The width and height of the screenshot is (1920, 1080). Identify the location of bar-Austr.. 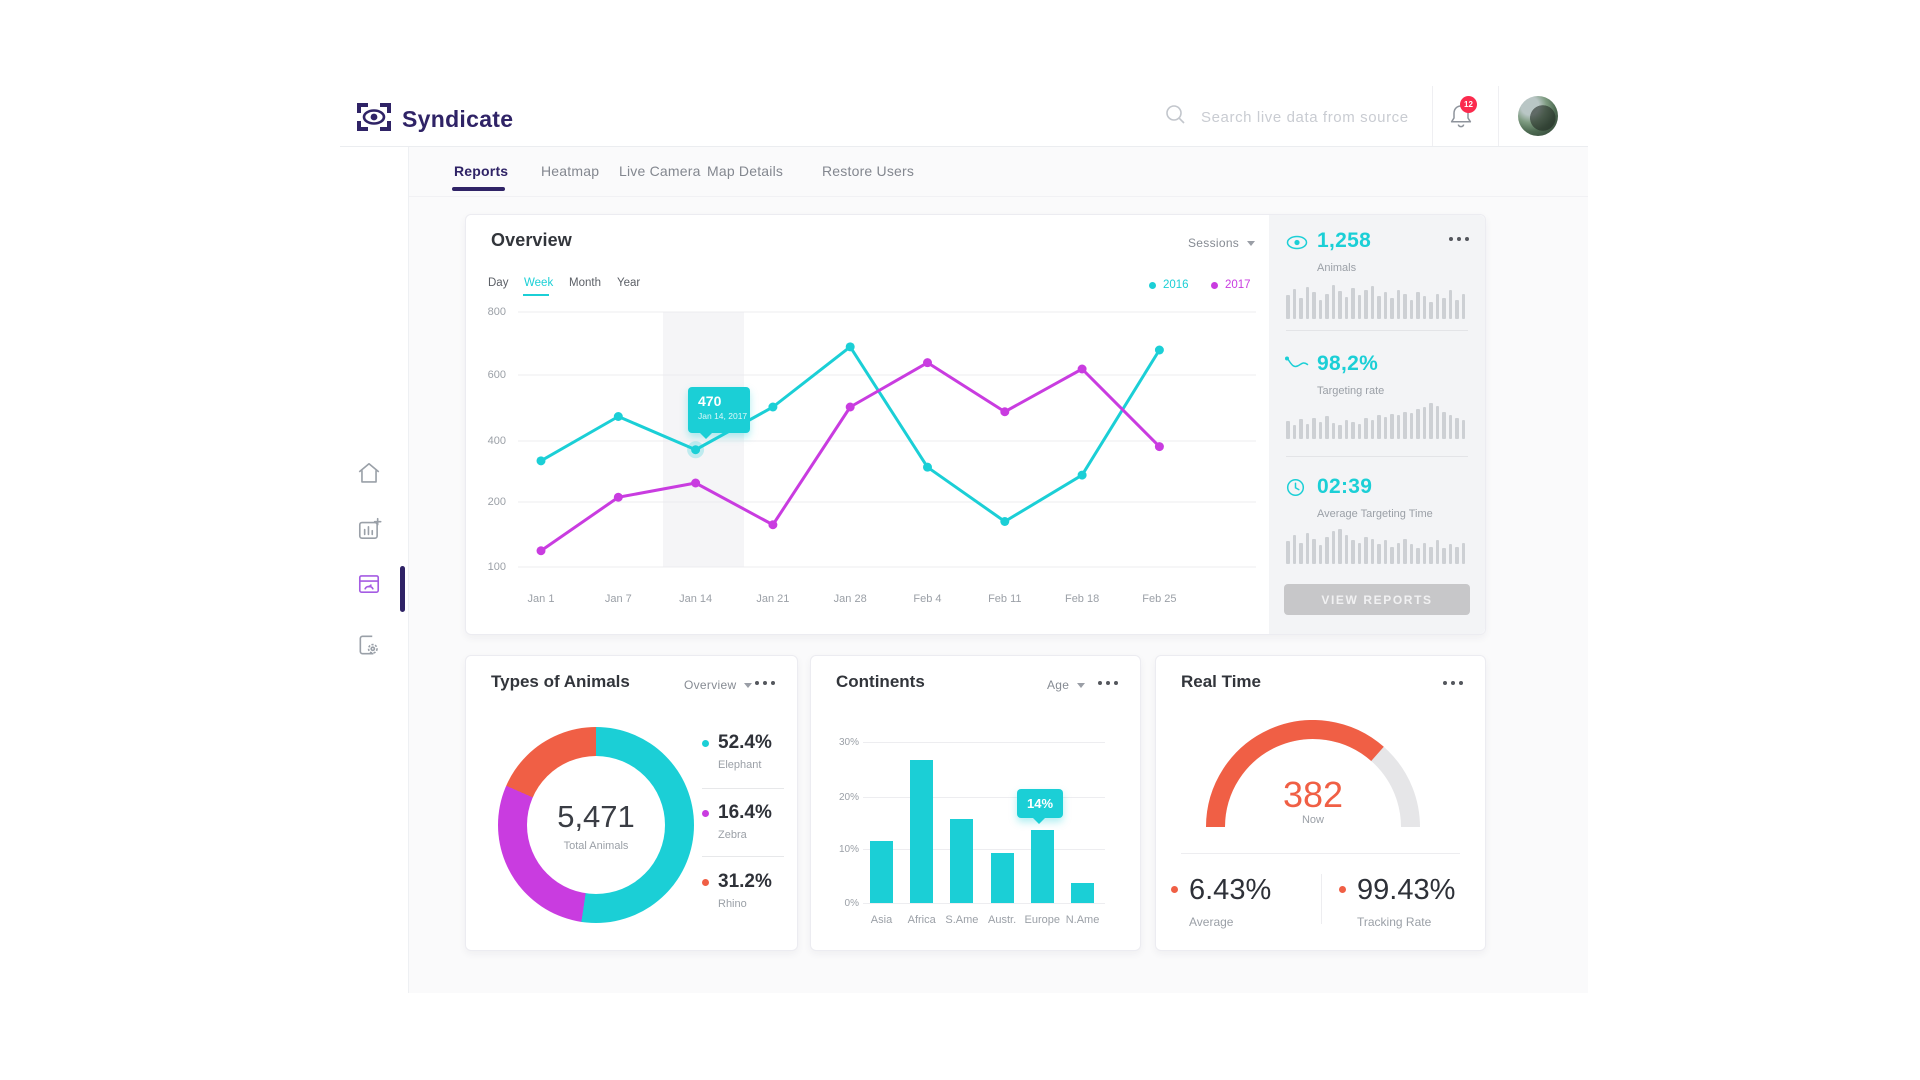
(1002, 878).